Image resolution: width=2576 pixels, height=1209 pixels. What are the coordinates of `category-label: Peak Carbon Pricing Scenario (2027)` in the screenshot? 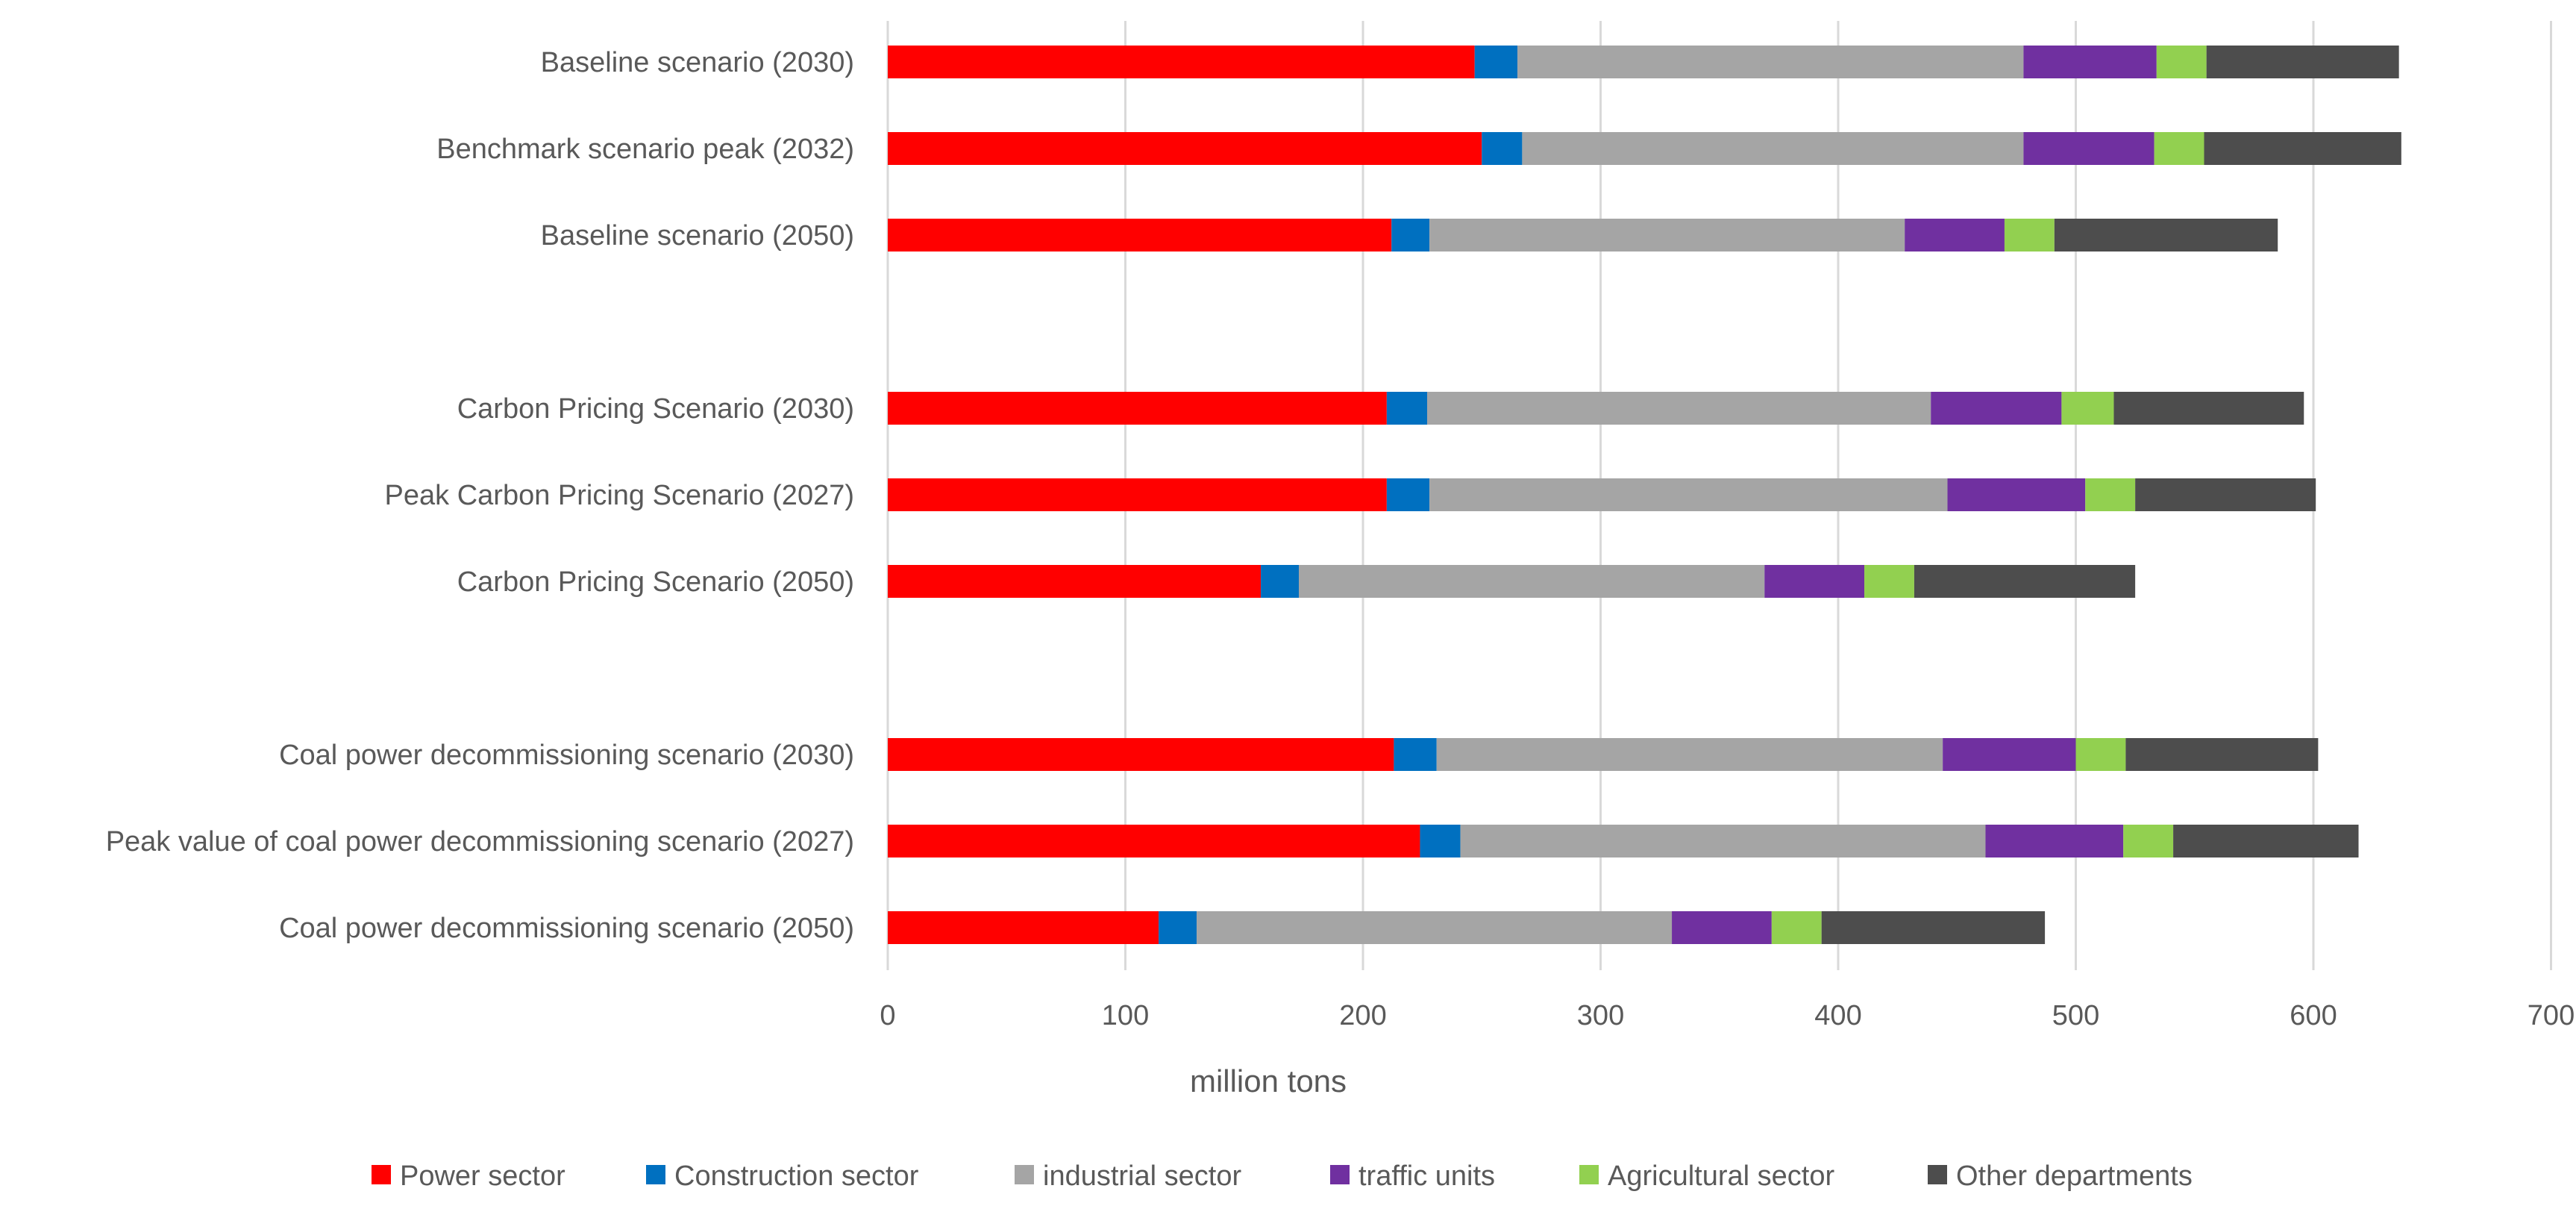 It's located at (619, 496).